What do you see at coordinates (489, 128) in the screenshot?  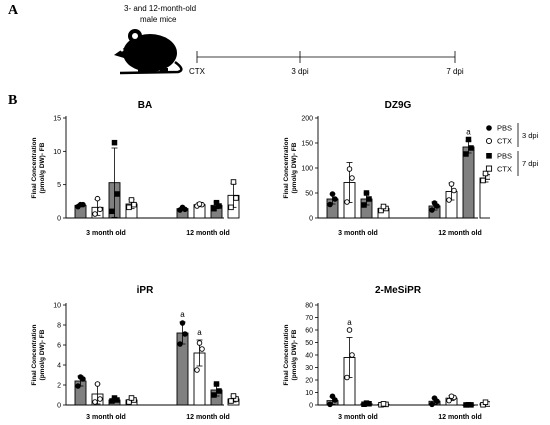 I see `legend-marker-pbs-circle` at bounding box center [489, 128].